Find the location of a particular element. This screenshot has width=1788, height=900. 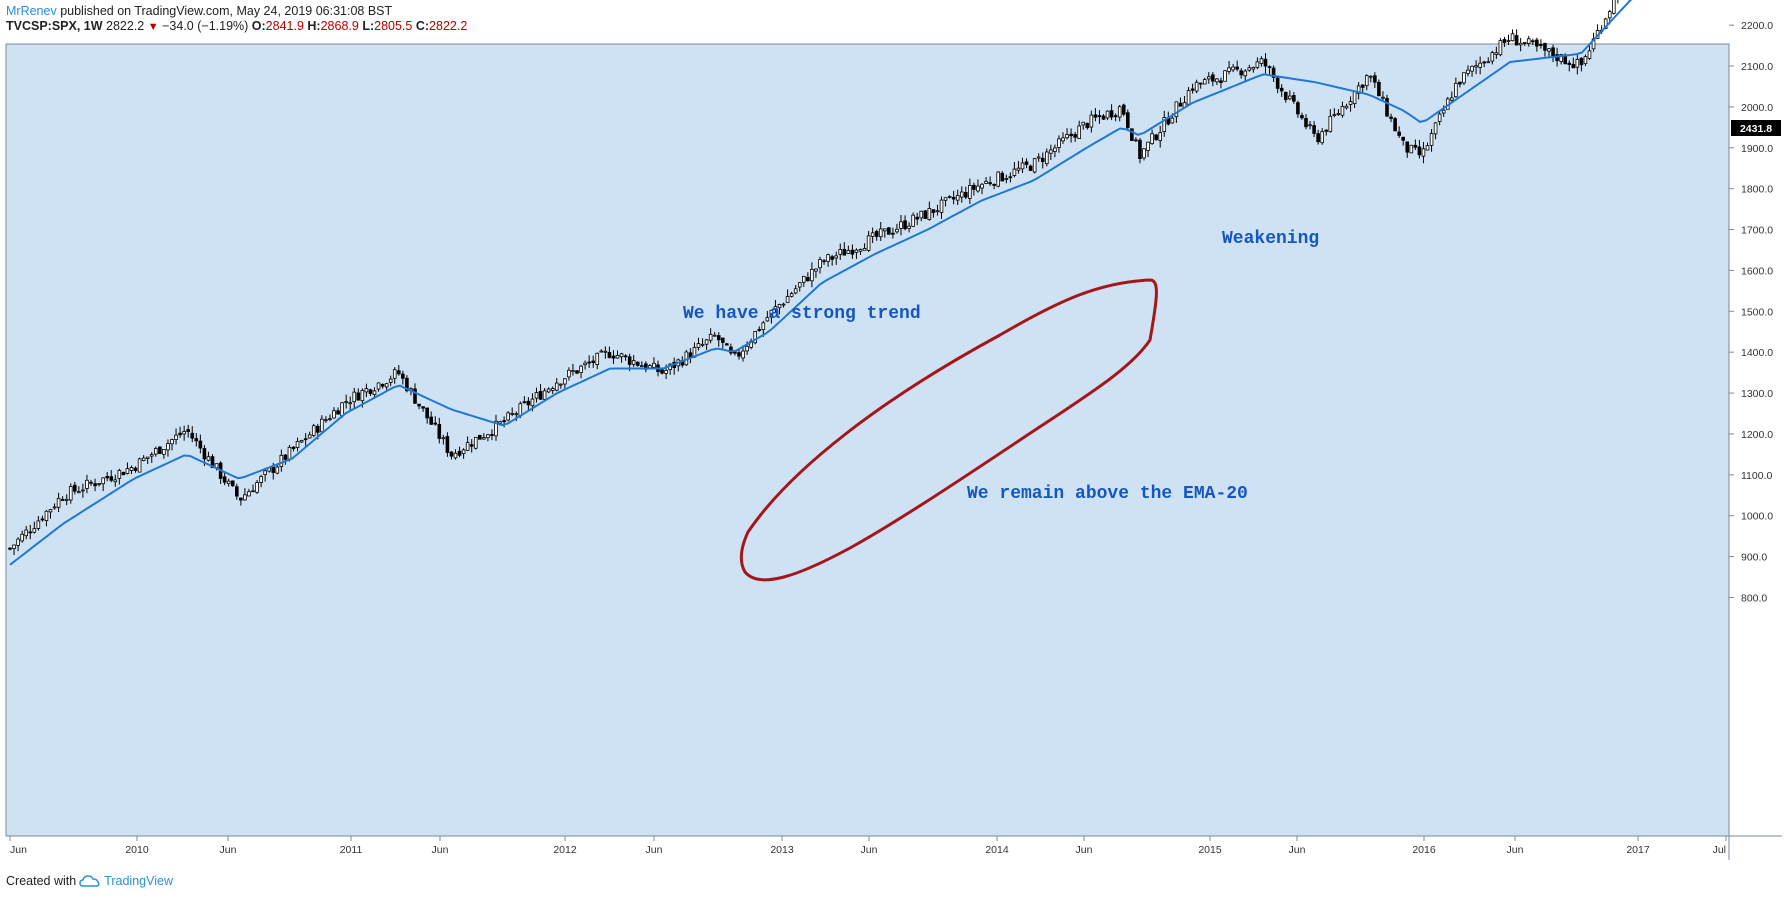

price-tick-label: 1000.0 is located at coordinates (1757, 517).